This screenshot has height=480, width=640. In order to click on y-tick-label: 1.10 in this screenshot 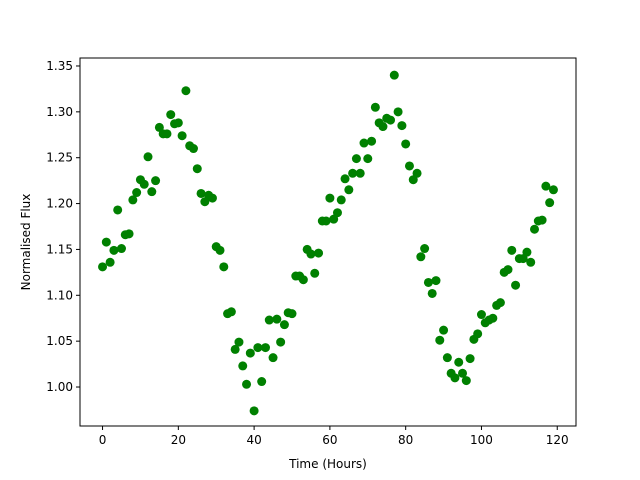, I will do `click(59, 295)`.